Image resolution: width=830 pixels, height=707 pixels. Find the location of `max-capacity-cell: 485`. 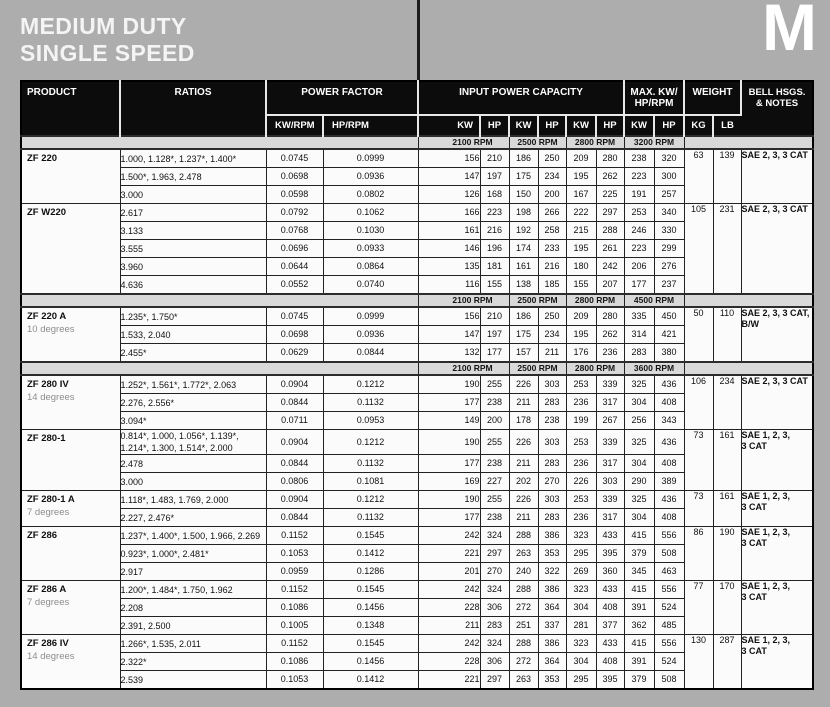

max-capacity-cell: 485 is located at coordinates (669, 625).